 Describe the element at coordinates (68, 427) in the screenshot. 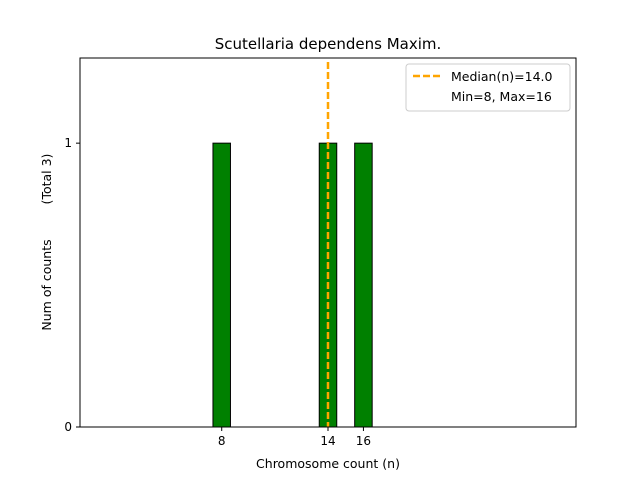

I see `y-tick-label-0: 0` at that location.